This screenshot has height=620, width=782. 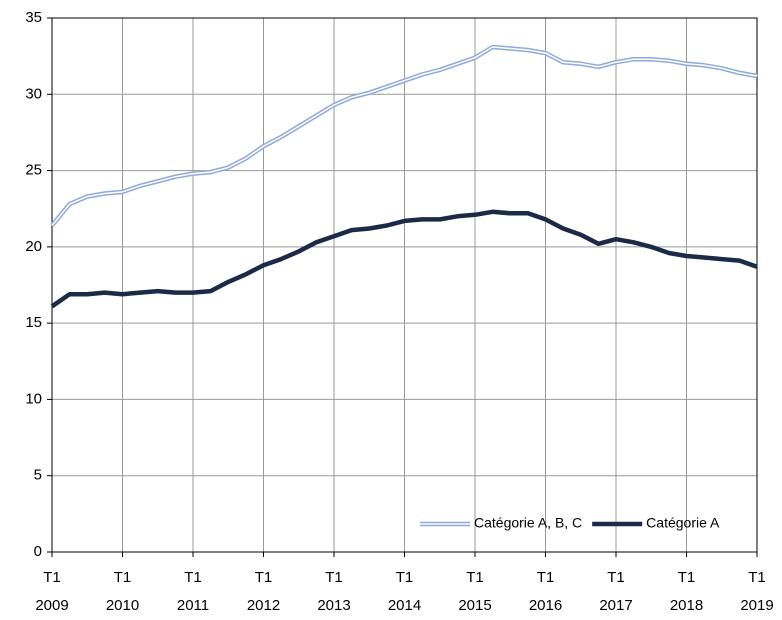 What do you see at coordinates (528, 523) in the screenshot?
I see `legend-label: Catégorie A, B, C` at bounding box center [528, 523].